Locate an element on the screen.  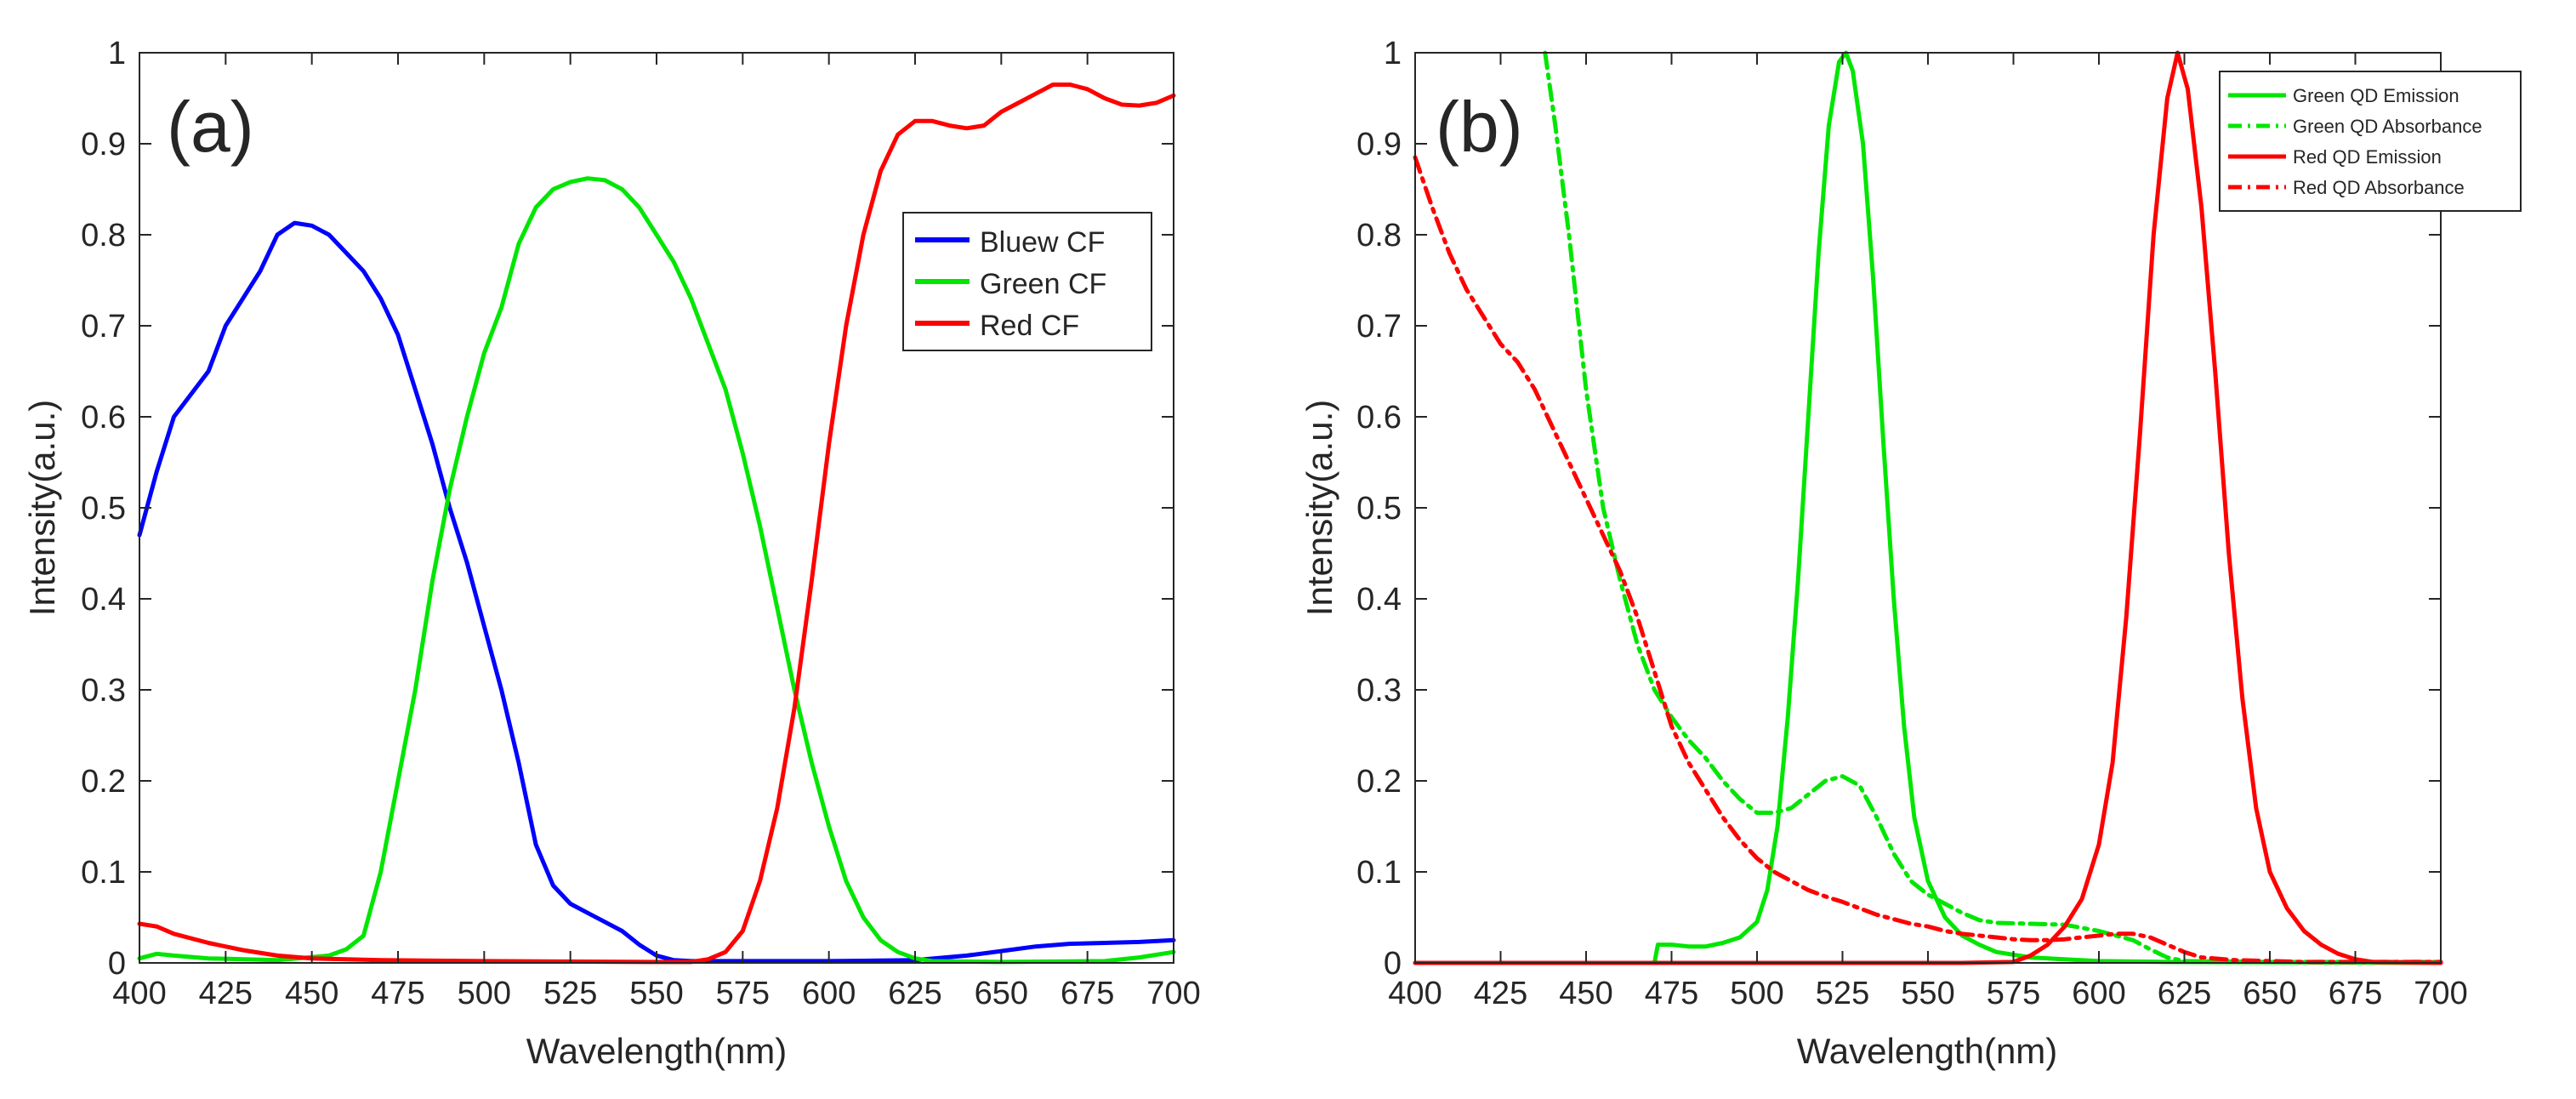
panel-label: (a) is located at coordinates (210, 127).